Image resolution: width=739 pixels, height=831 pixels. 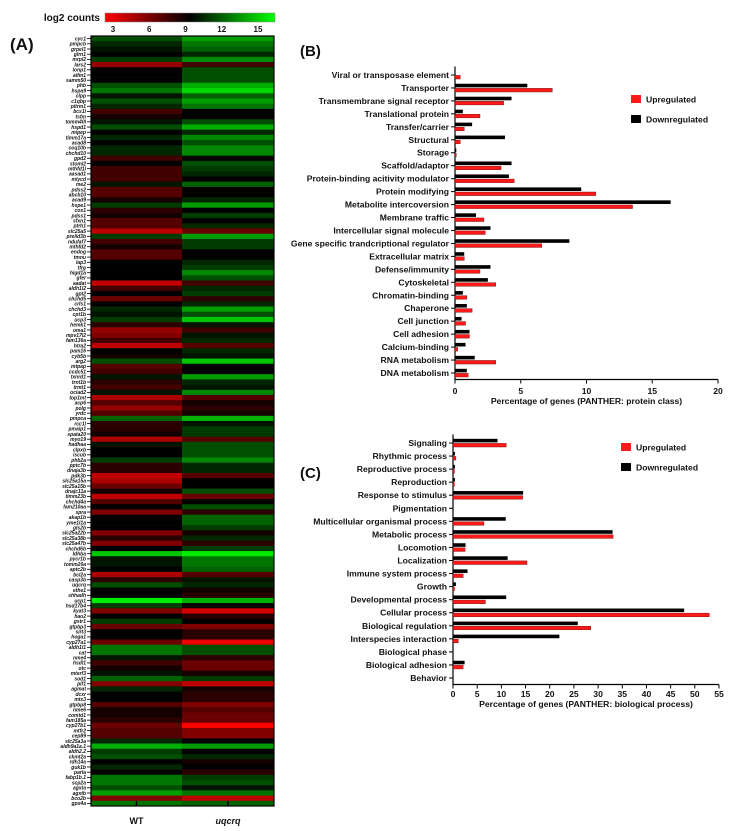 I want to click on gene-label: txnrd1, so click(x=79, y=378).